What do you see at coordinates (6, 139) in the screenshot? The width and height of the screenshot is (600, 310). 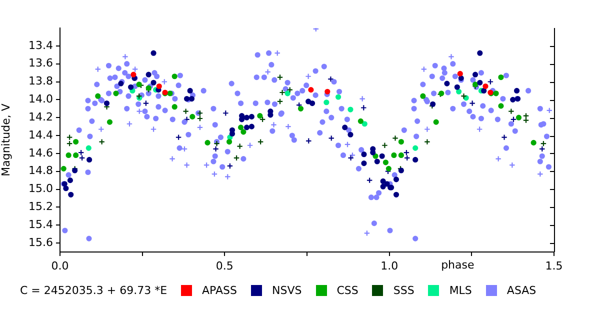 I see `y-axis-title: Magnitude, V` at bounding box center [6, 139].